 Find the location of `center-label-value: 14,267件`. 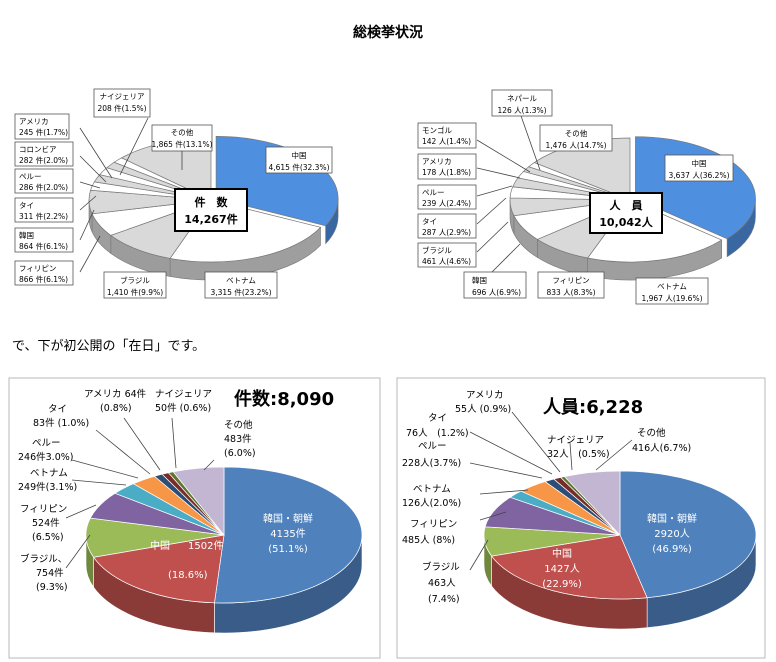

center-label-value: 14,267件 is located at coordinates (210, 219).